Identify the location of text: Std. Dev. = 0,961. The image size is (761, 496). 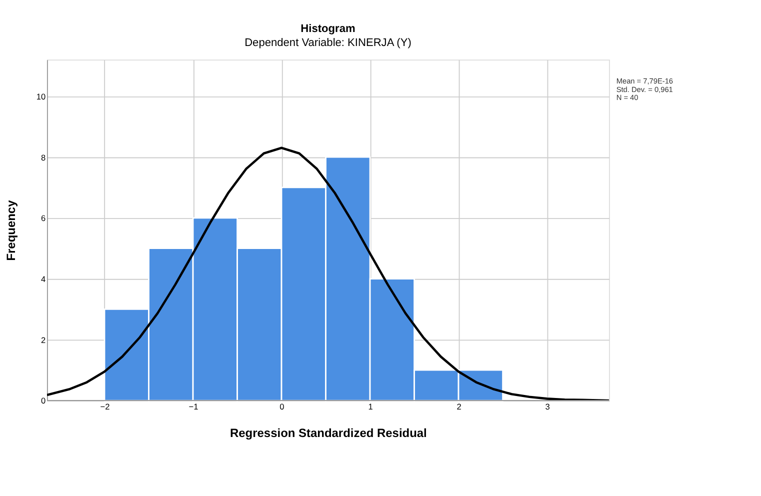
(644, 89).